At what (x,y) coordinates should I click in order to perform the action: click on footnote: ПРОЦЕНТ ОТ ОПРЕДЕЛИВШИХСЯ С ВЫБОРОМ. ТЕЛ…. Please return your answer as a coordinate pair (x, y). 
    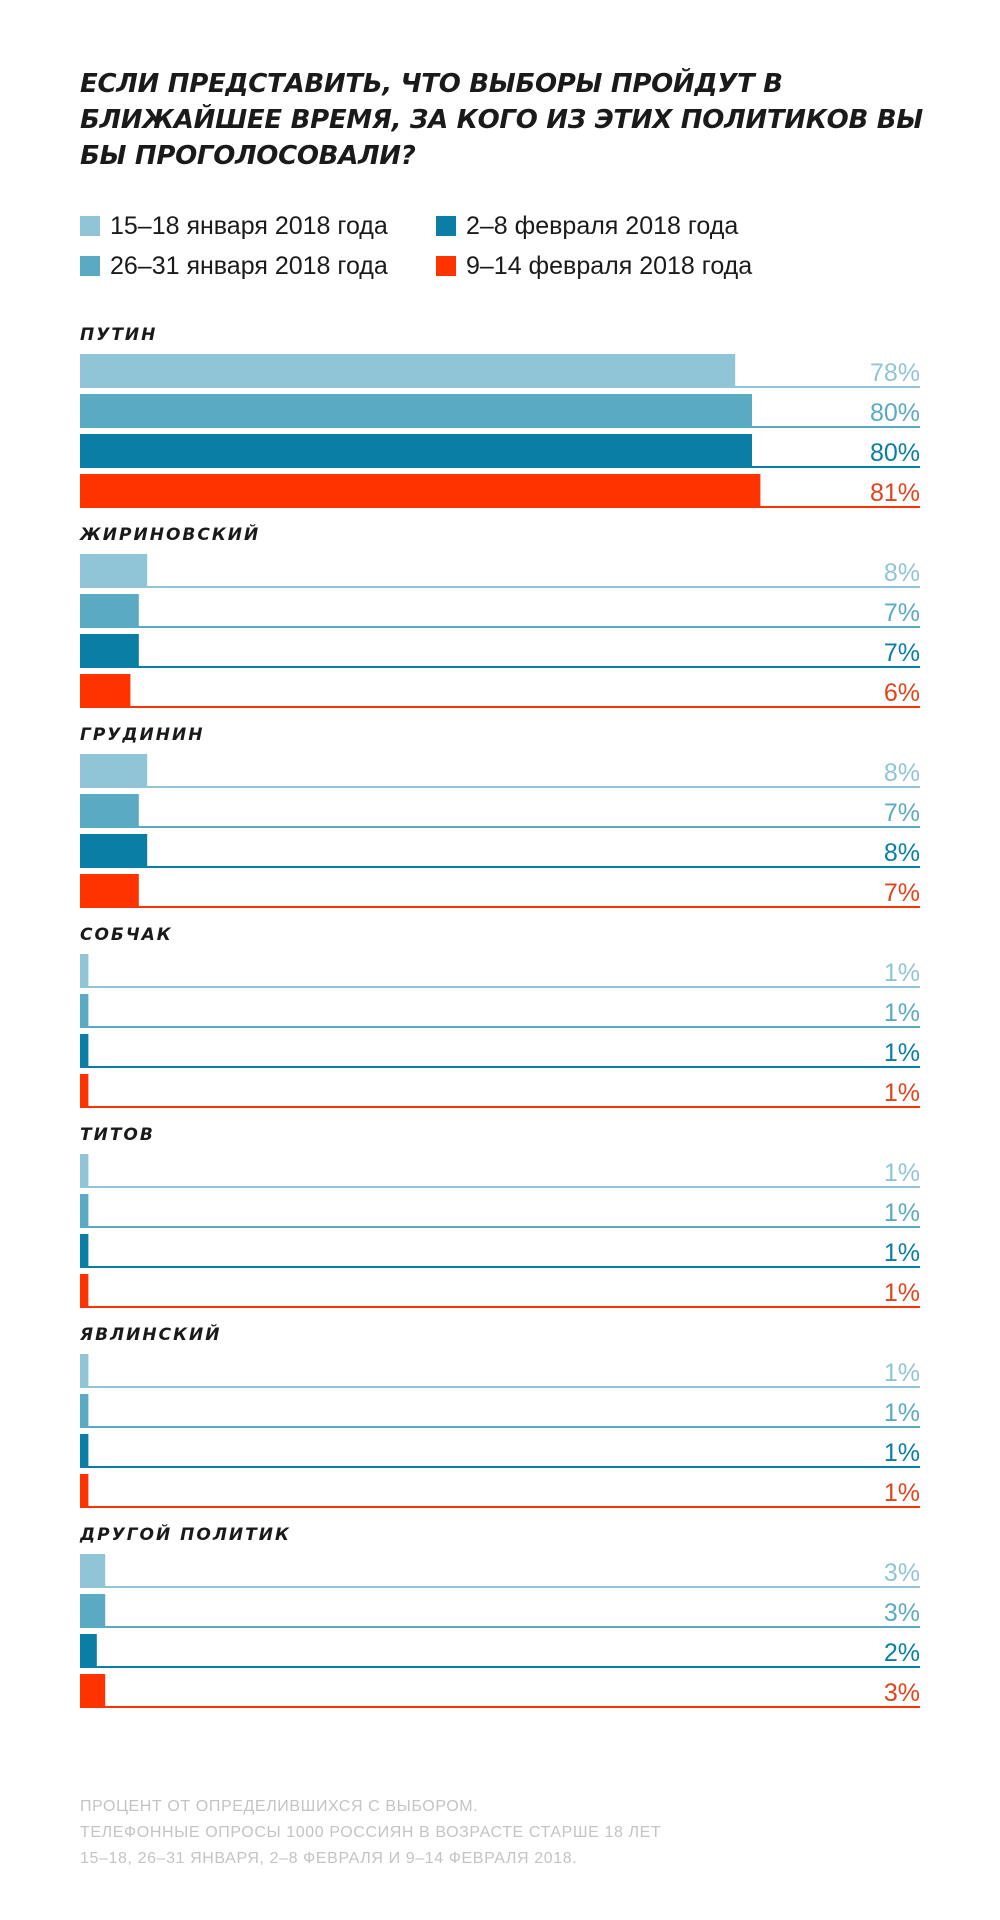
    Looking at the image, I should click on (510, 1833).